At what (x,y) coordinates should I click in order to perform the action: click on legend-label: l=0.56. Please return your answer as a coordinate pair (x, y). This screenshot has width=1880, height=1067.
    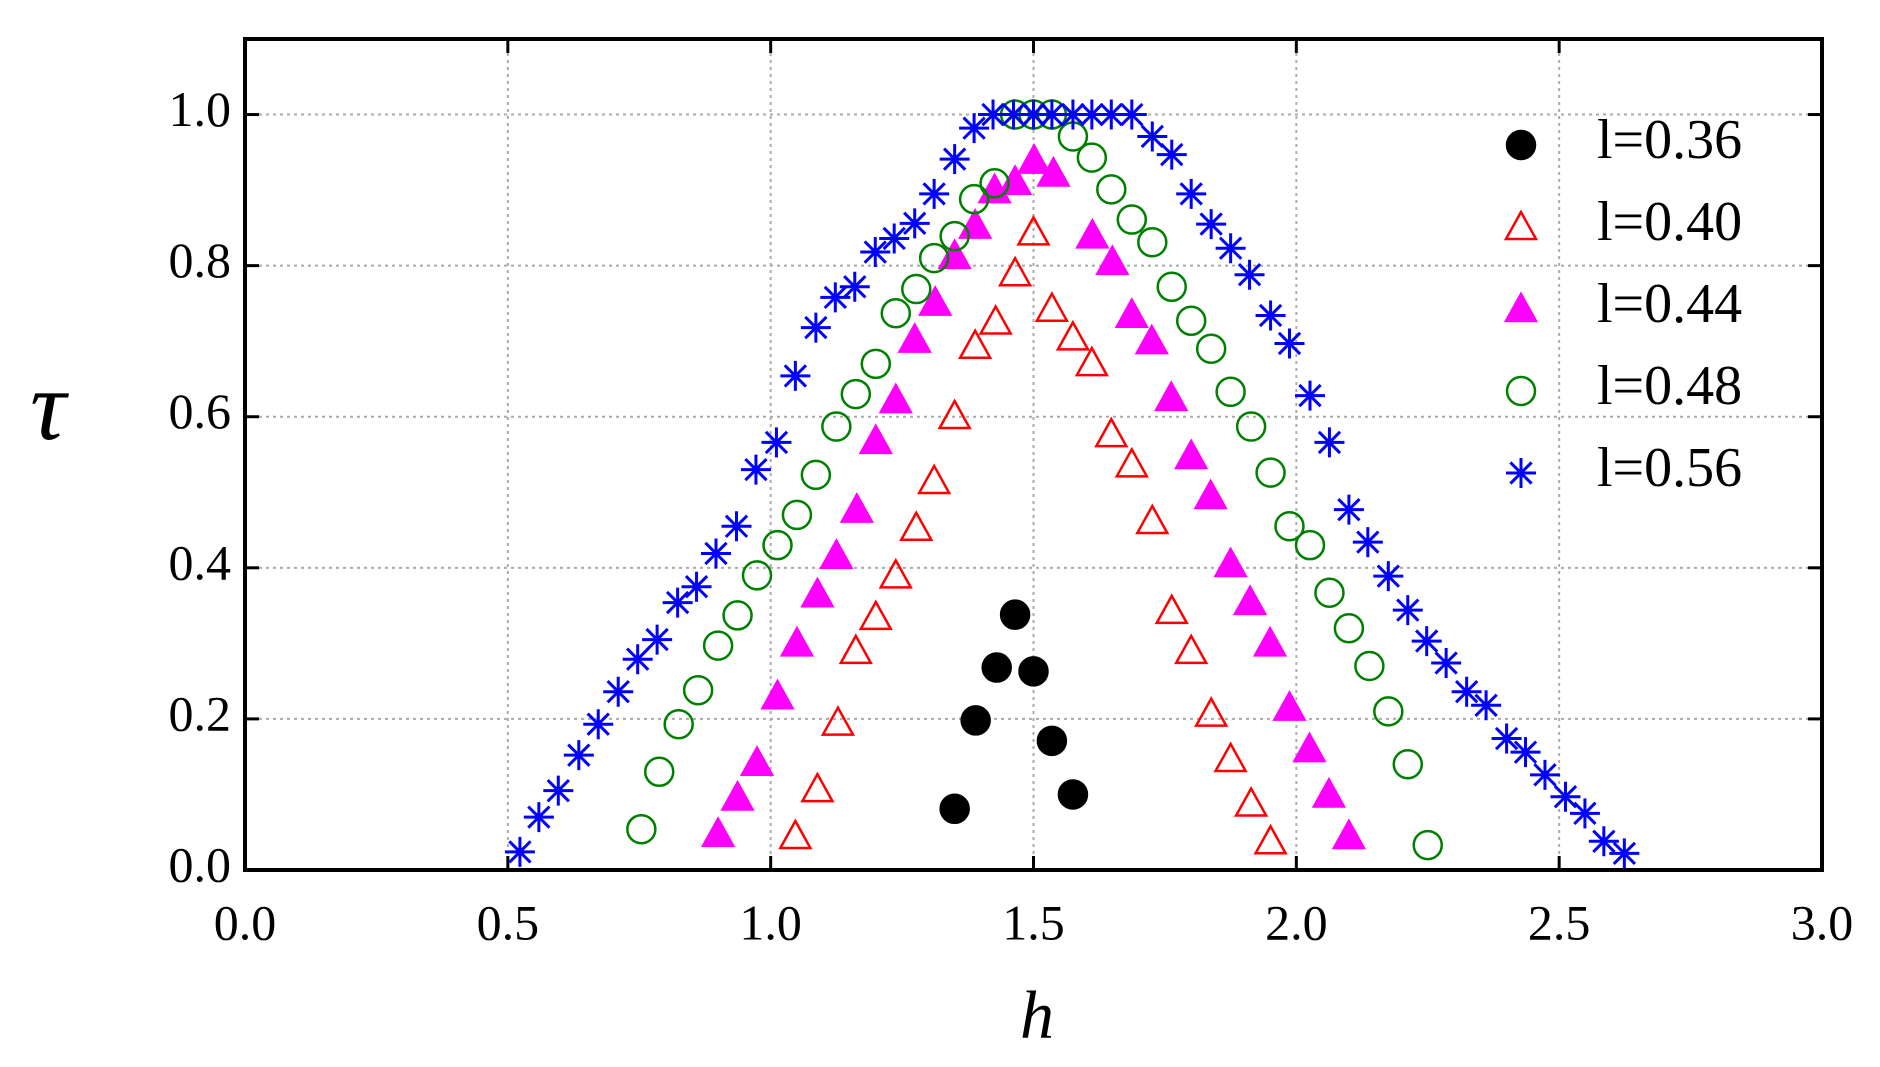
    Looking at the image, I should click on (1669, 468).